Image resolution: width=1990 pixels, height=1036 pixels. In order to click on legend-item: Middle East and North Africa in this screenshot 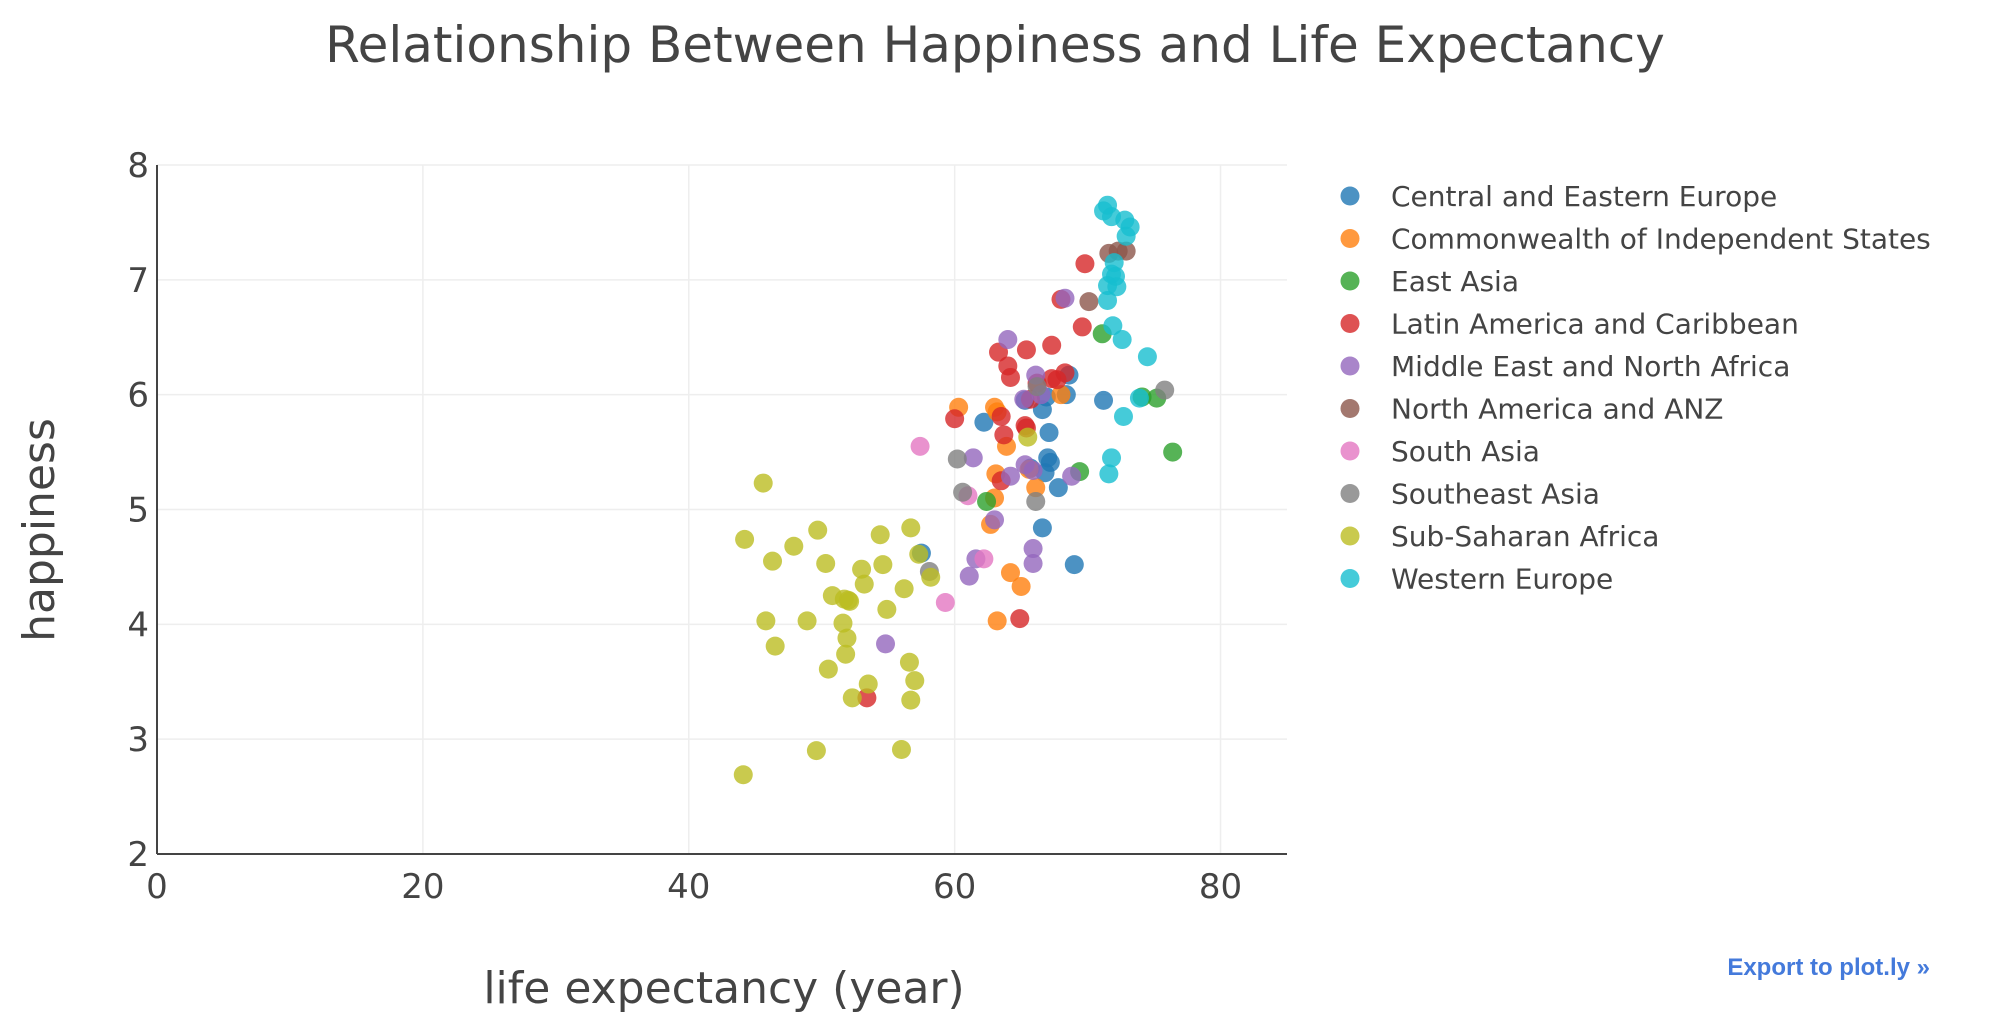, I will do `click(1565, 366)`.